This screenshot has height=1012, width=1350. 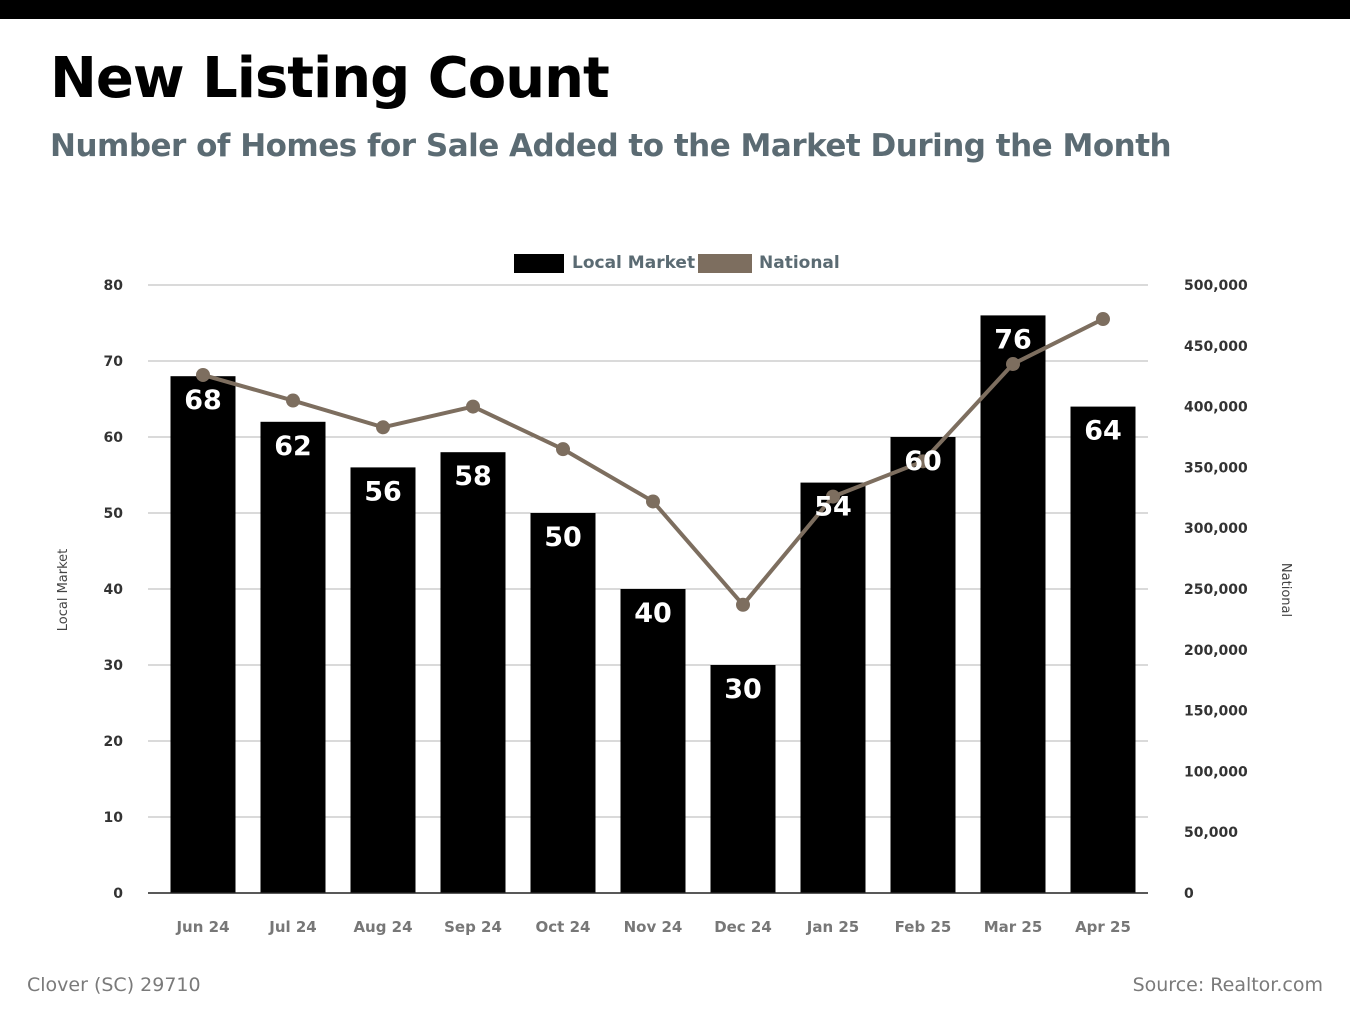 What do you see at coordinates (563, 927) in the screenshot?
I see `x-tick-label: Oct 24` at bounding box center [563, 927].